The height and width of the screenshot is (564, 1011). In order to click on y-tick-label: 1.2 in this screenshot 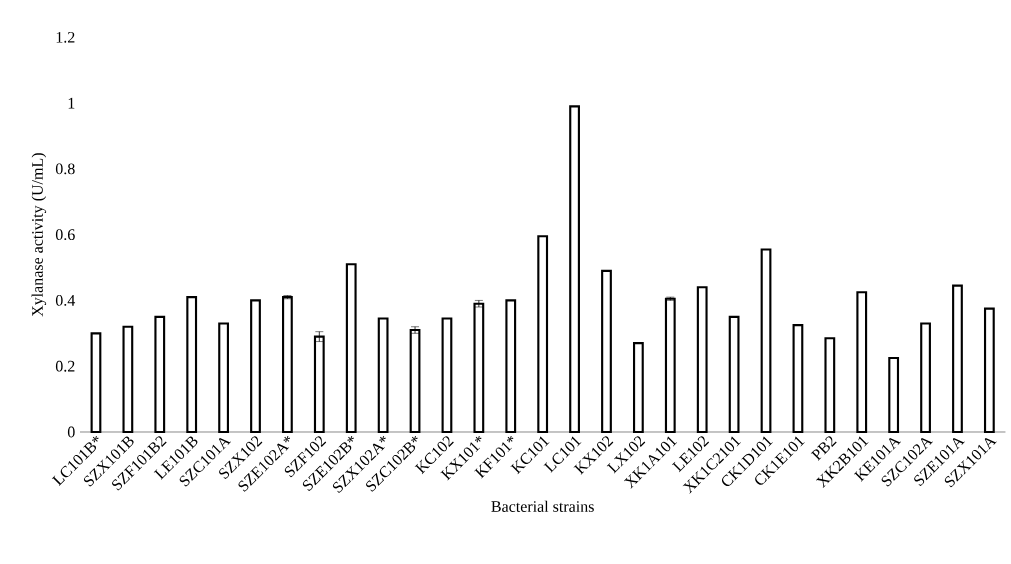, I will do `click(65, 37)`.